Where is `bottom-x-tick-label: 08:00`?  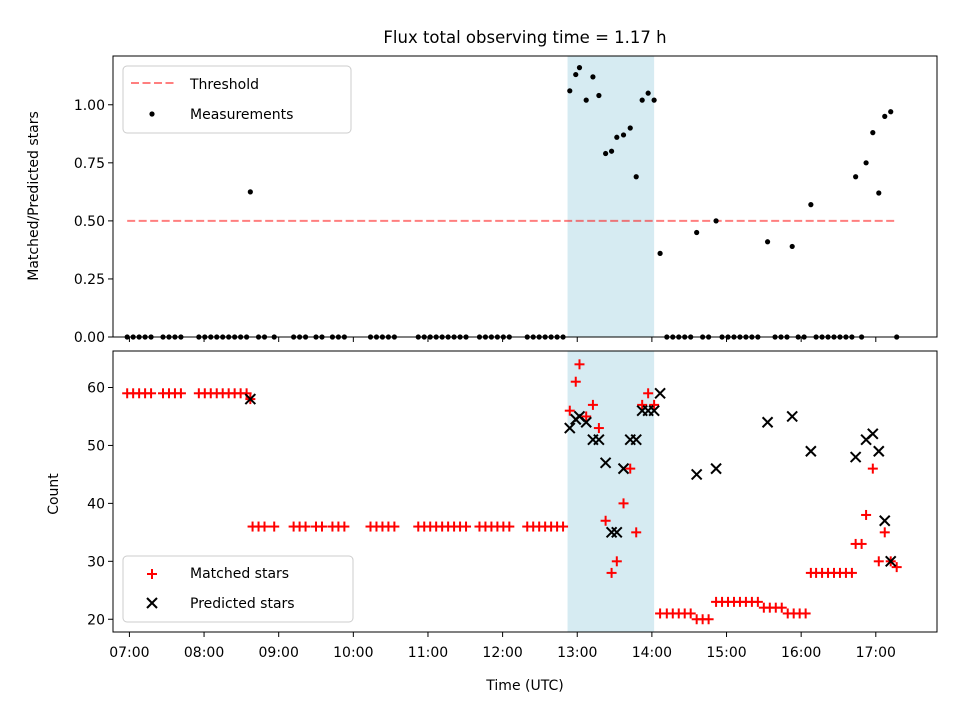 bottom-x-tick-label: 08:00 is located at coordinates (204, 653).